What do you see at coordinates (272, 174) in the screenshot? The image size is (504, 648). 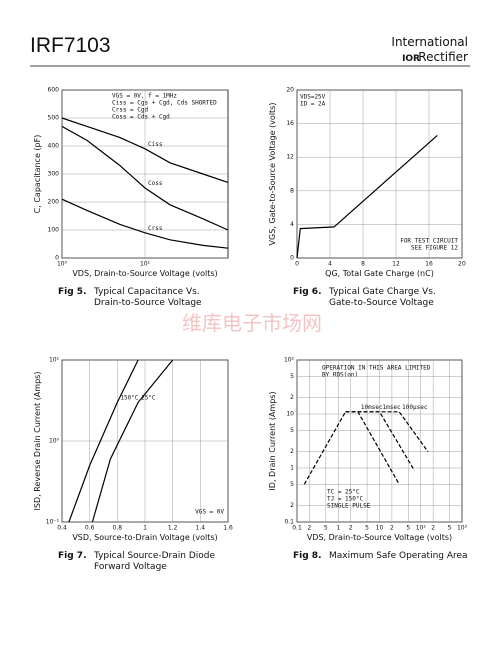 I see `y-axis-label: VGS, Gate-to-Source Voltage (volts)` at bounding box center [272, 174].